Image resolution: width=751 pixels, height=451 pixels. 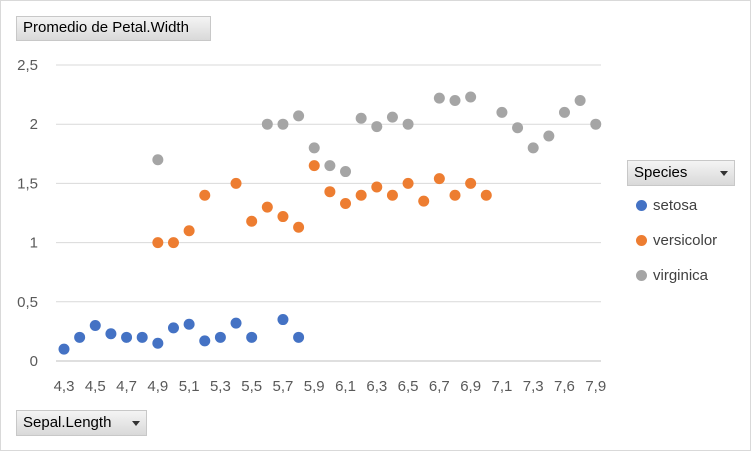 What do you see at coordinates (681, 275) in the screenshot?
I see `legend-label: virginica` at bounding box center [681, 275].